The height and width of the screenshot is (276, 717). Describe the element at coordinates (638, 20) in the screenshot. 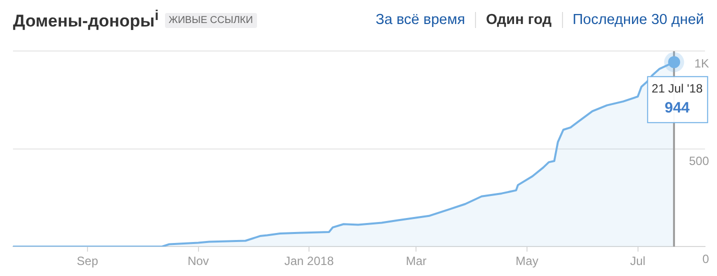

I see `text: Последние 30 дней` at that location.